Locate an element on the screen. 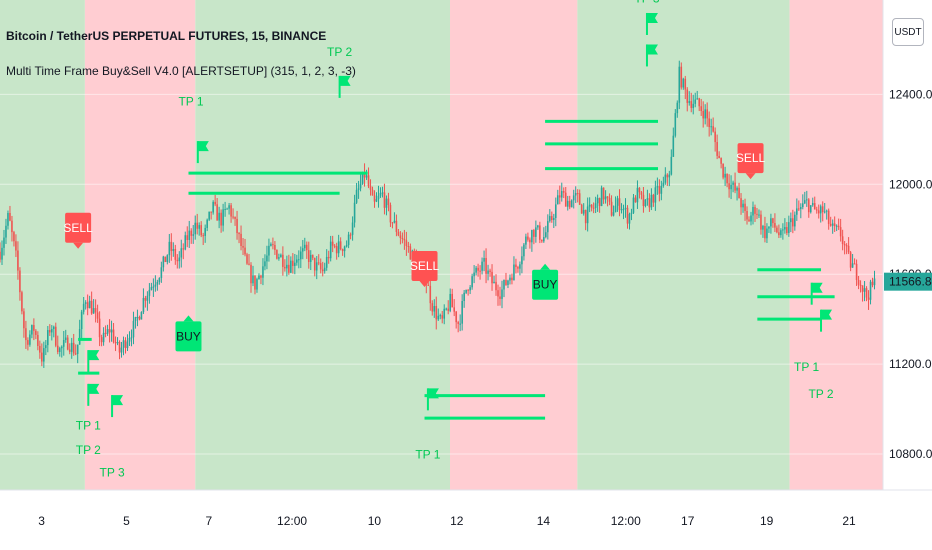 This screenshot has width=932, height=550. currency-button: USDT is located at coordinates (908, 32).